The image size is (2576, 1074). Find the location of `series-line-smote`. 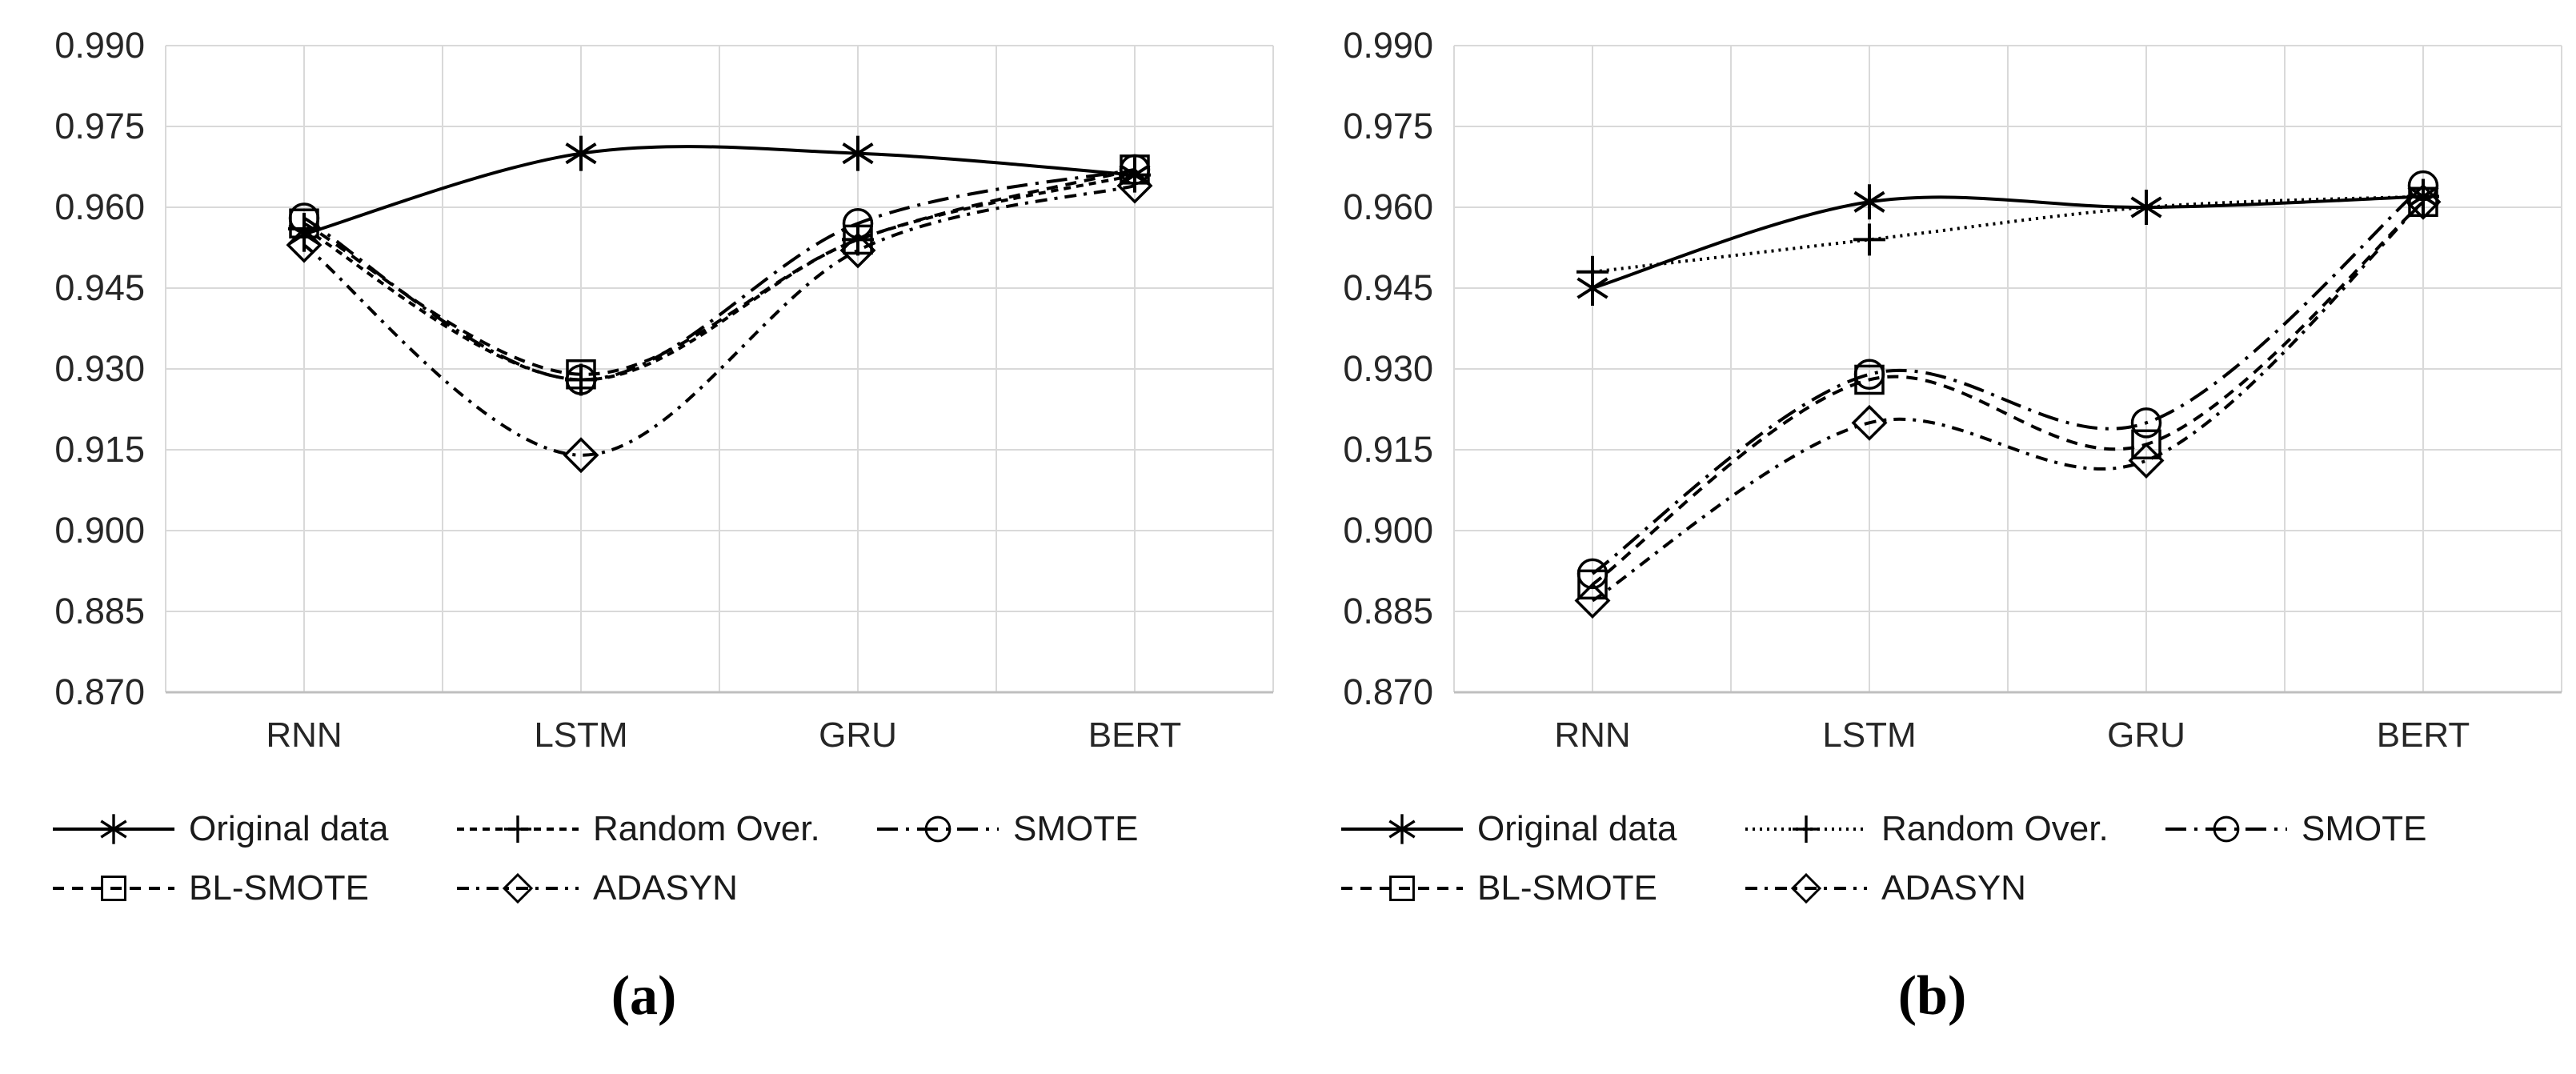

series-line-smote is located at coordinates (2008, 379).